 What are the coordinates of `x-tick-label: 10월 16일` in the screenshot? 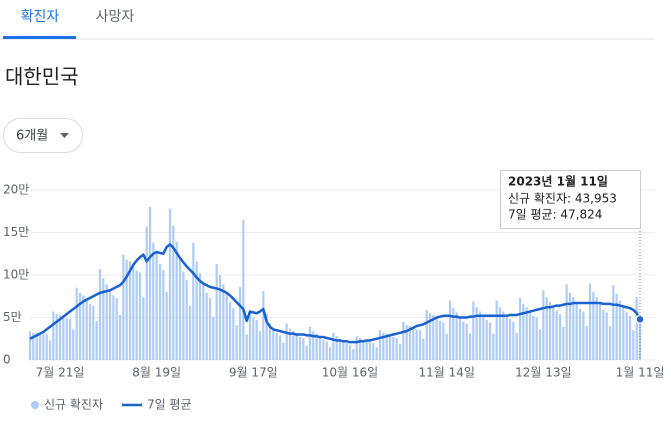 It's located at (350, 373).